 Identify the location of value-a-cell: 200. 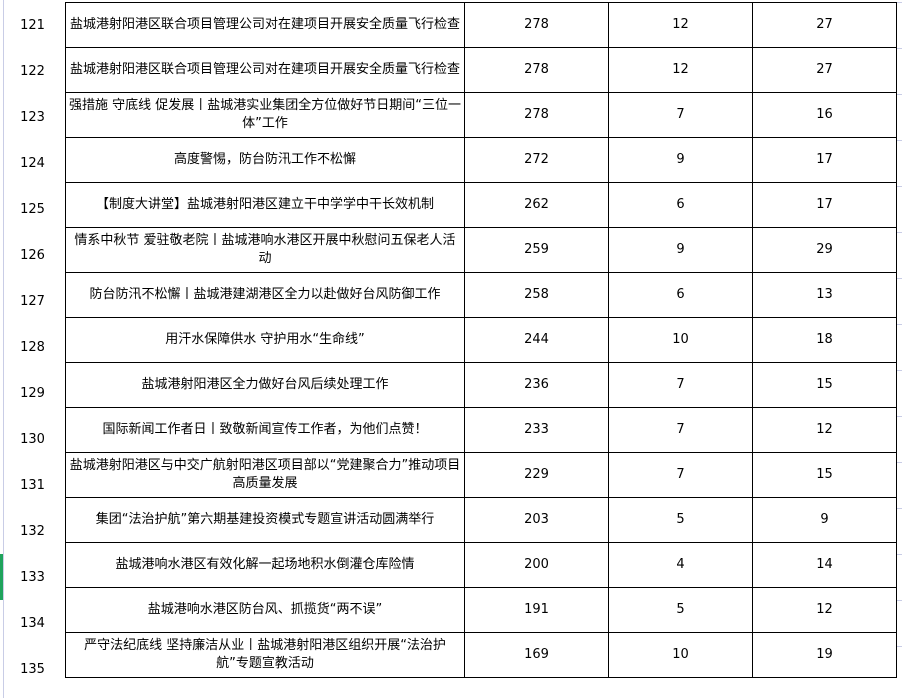
(536, 565).